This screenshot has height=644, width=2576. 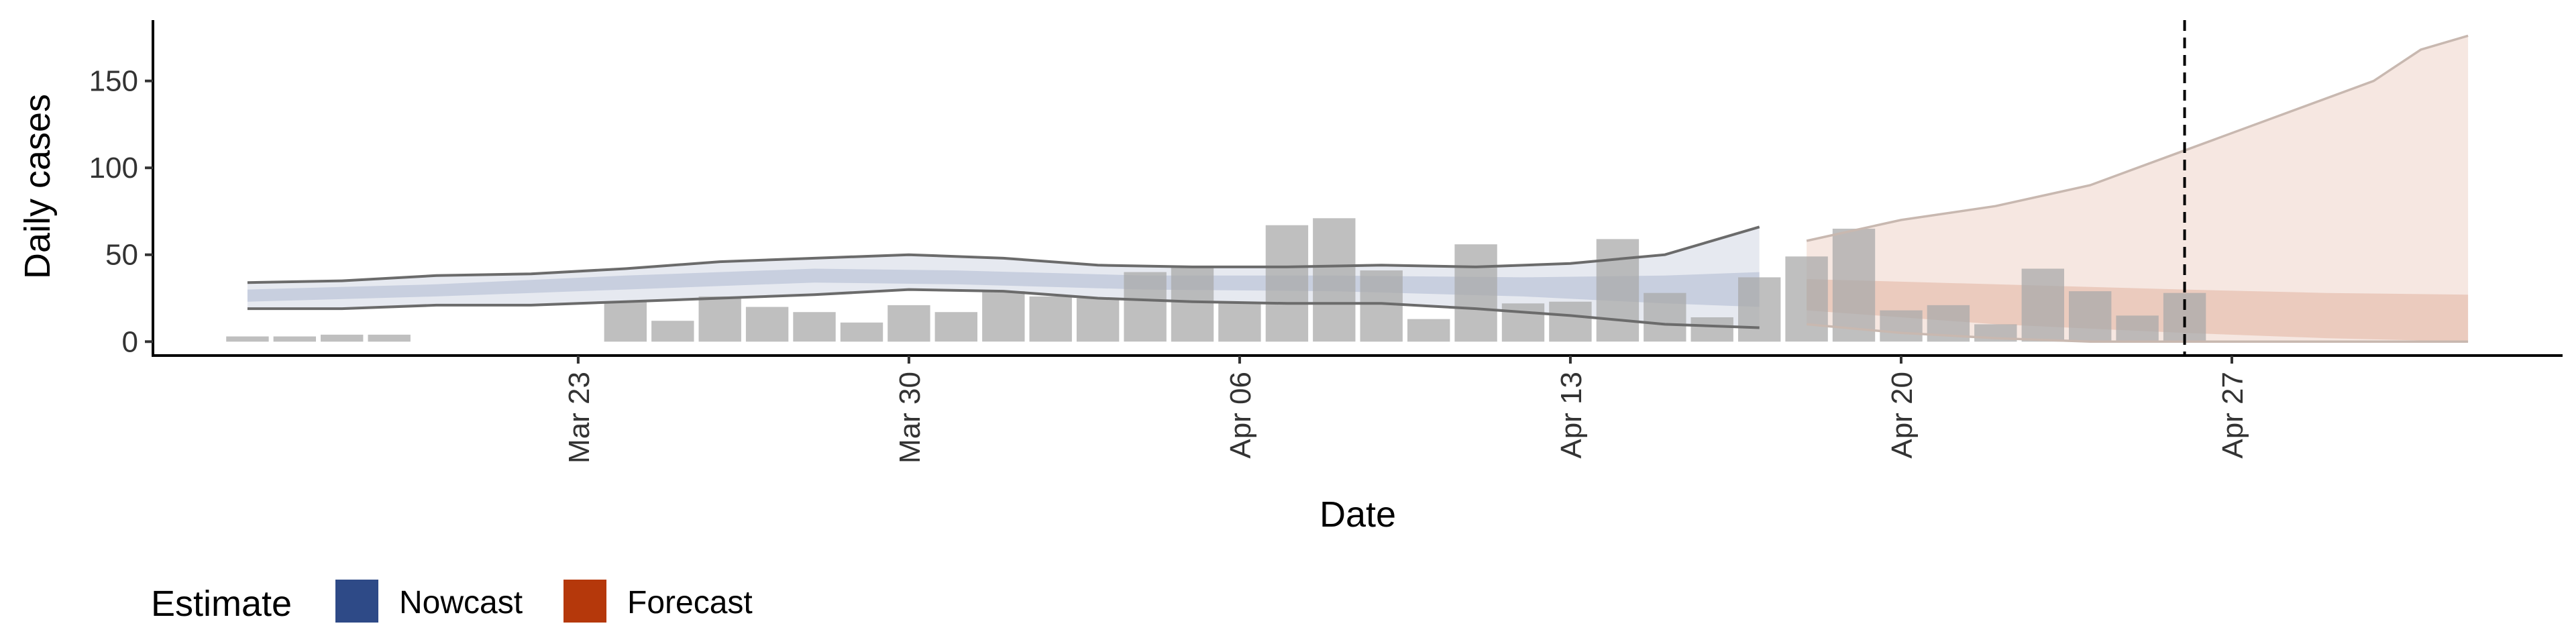 I want to click on x-axis-ticks: Mar 23 Mar 30 Apr 06 Apr 13 Apr 20 Apr 27, so click(x=1406, y=410).